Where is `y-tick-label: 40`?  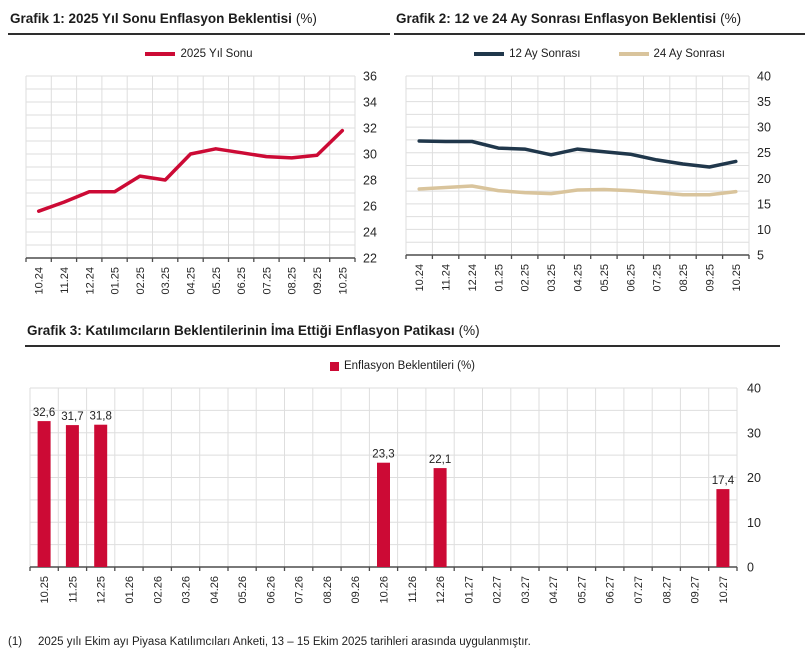
y-tick-label: 40 is located at coordinates (764, 77).